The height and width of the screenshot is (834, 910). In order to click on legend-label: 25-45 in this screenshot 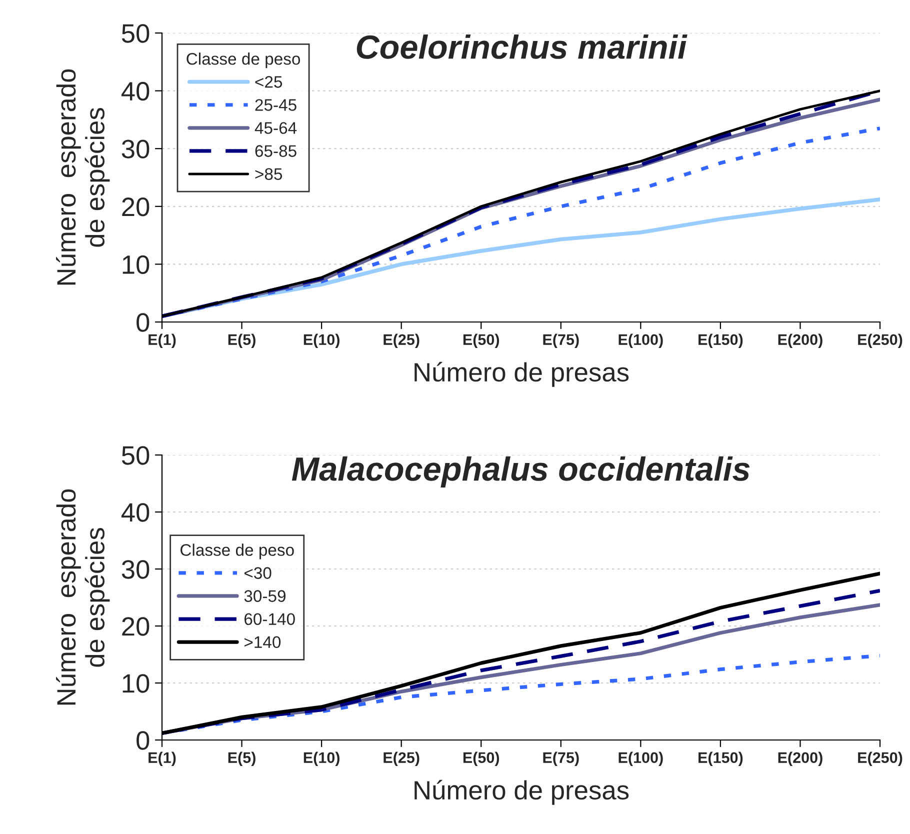, I will do `click(275, 105)`.